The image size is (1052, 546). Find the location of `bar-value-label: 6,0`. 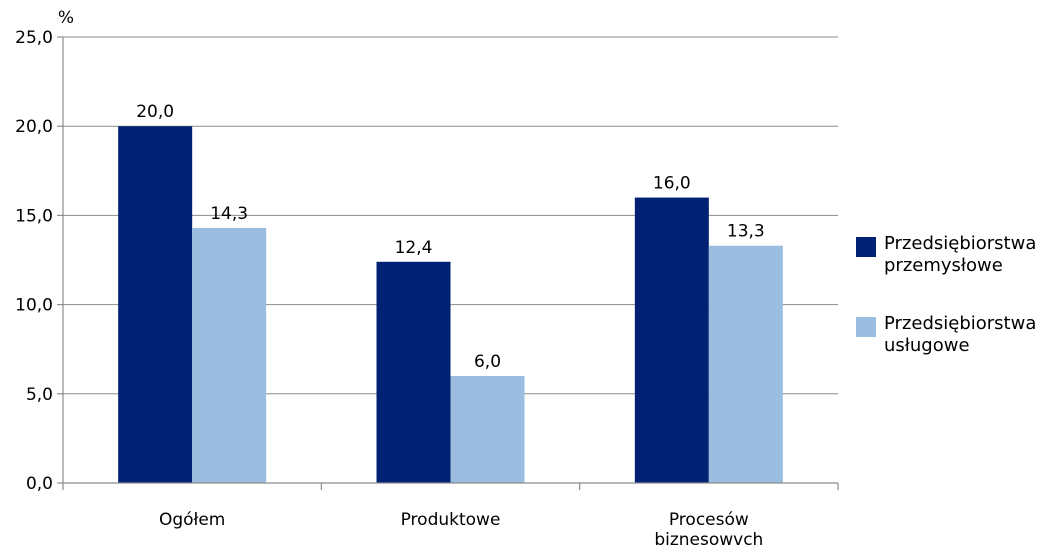

bar-value-label: 6,0 is located at coordinates (487, 362).